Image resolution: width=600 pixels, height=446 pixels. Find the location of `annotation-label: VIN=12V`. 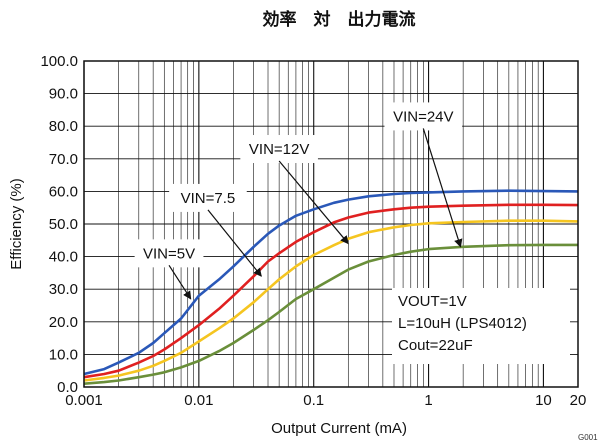

annotation-label: VIN=12V is located at coordinates (279, 149).